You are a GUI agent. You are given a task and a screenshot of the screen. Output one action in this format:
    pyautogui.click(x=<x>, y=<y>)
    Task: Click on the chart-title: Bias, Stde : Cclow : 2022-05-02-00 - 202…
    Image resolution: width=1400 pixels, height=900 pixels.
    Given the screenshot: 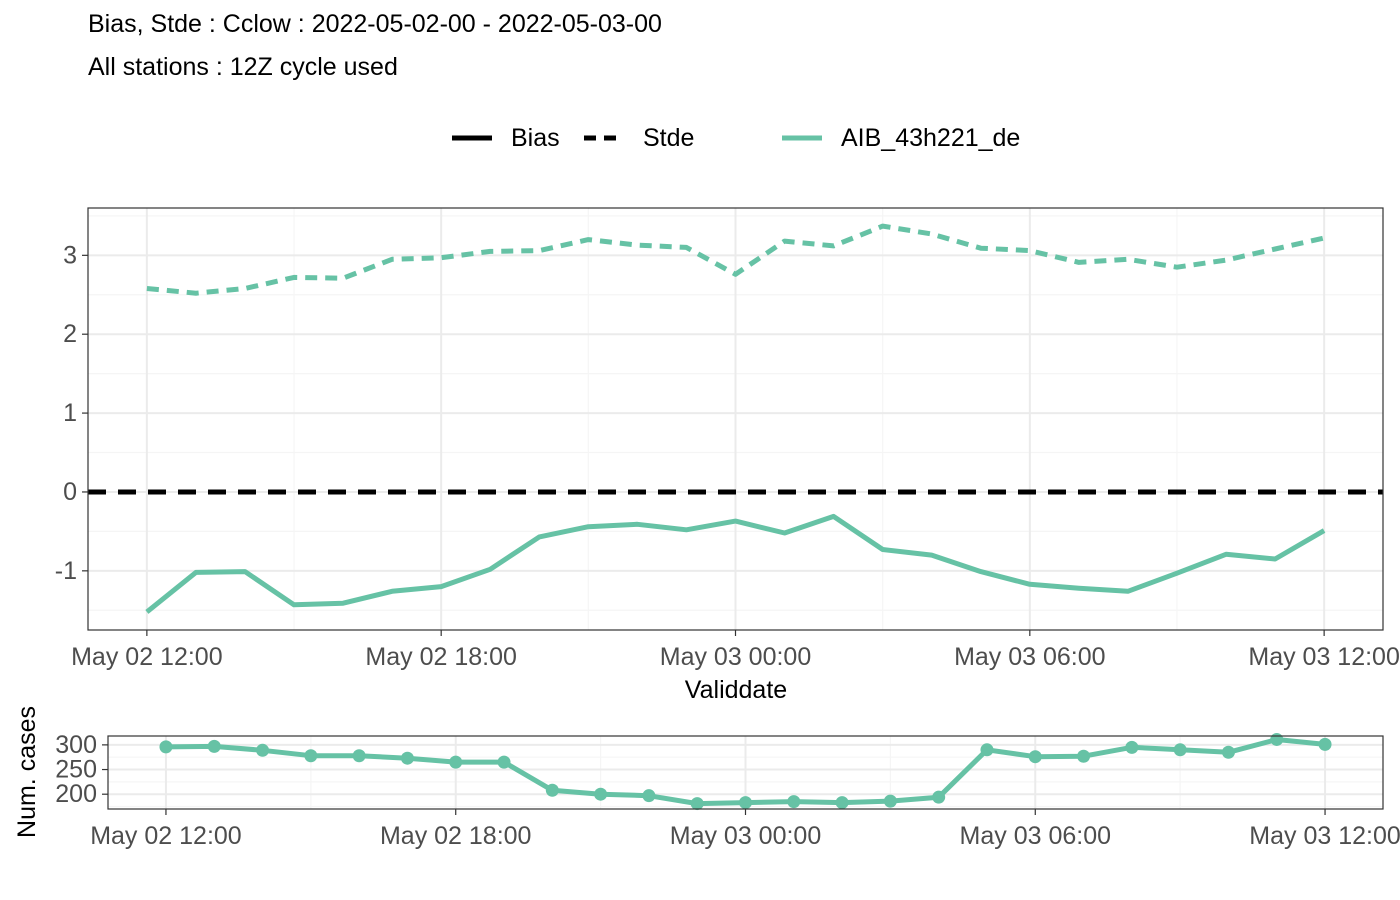 What is the action you would take?
    pyautogui.click(x=375, y=24)
    